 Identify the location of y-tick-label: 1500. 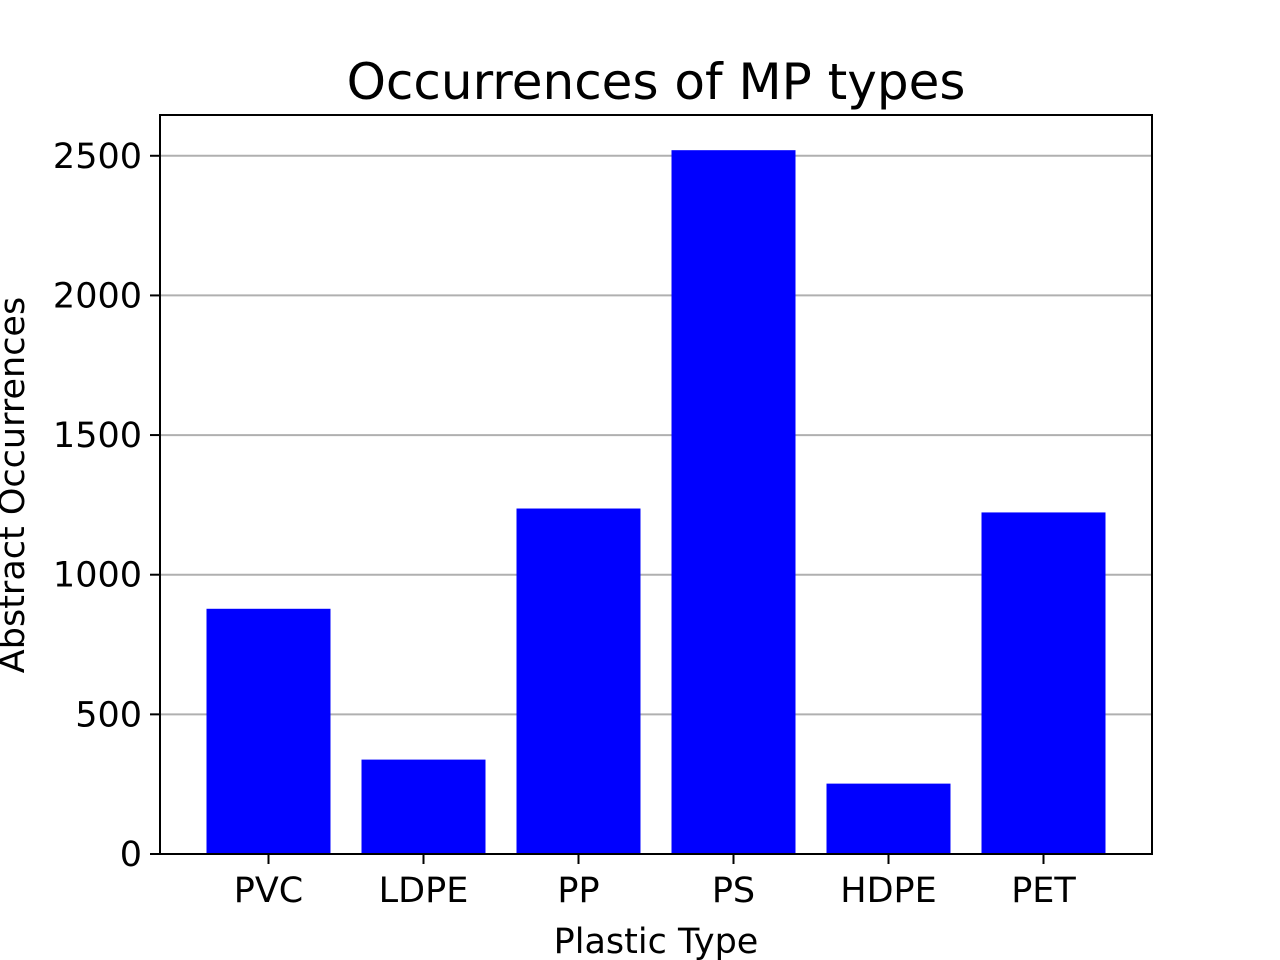
(97, 436).